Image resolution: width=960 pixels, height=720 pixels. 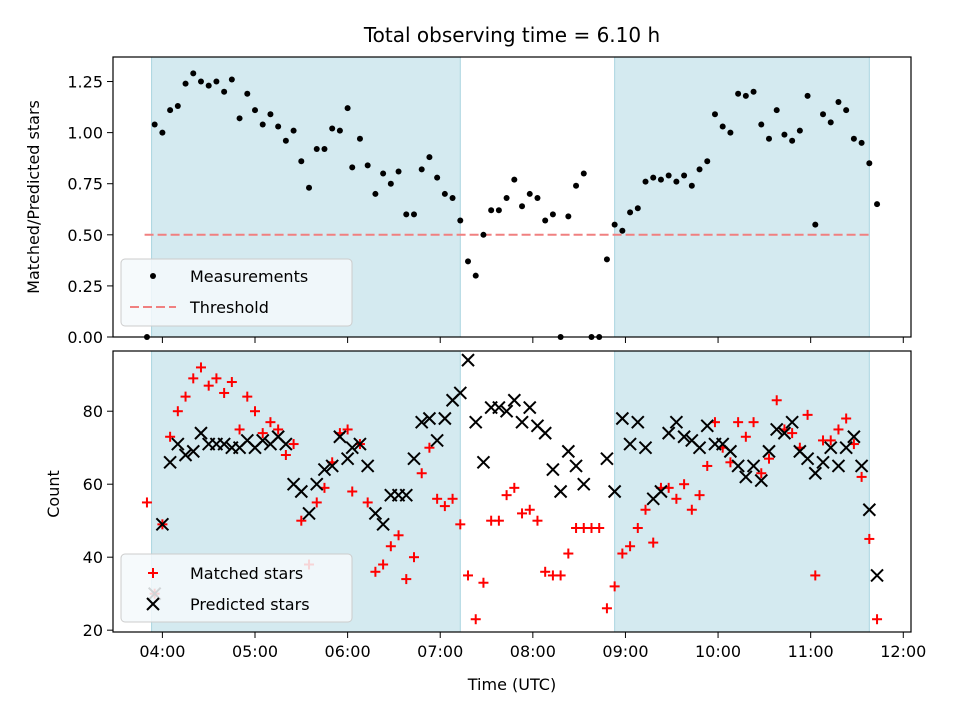 What do you see at coordinates (85, 133) in the screenshot?
I see `y-tick-label: 1.00` at bounding box center [85, 133].